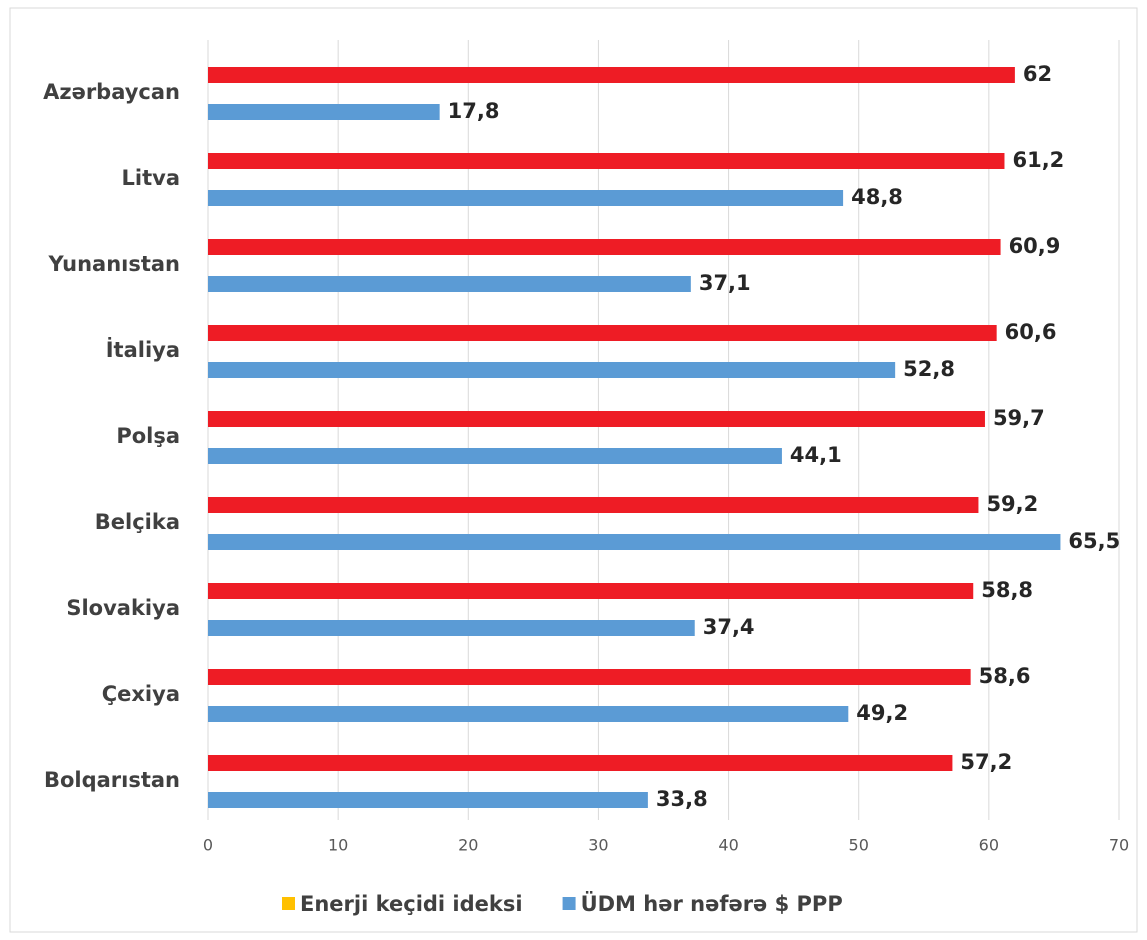 The height and width of the screenshot is (940, 1147). Describe the element at coordinates (712, 903) in the screenshot. I see `legend-label: ÜDM hər nəfərə $ PPP` at that location.